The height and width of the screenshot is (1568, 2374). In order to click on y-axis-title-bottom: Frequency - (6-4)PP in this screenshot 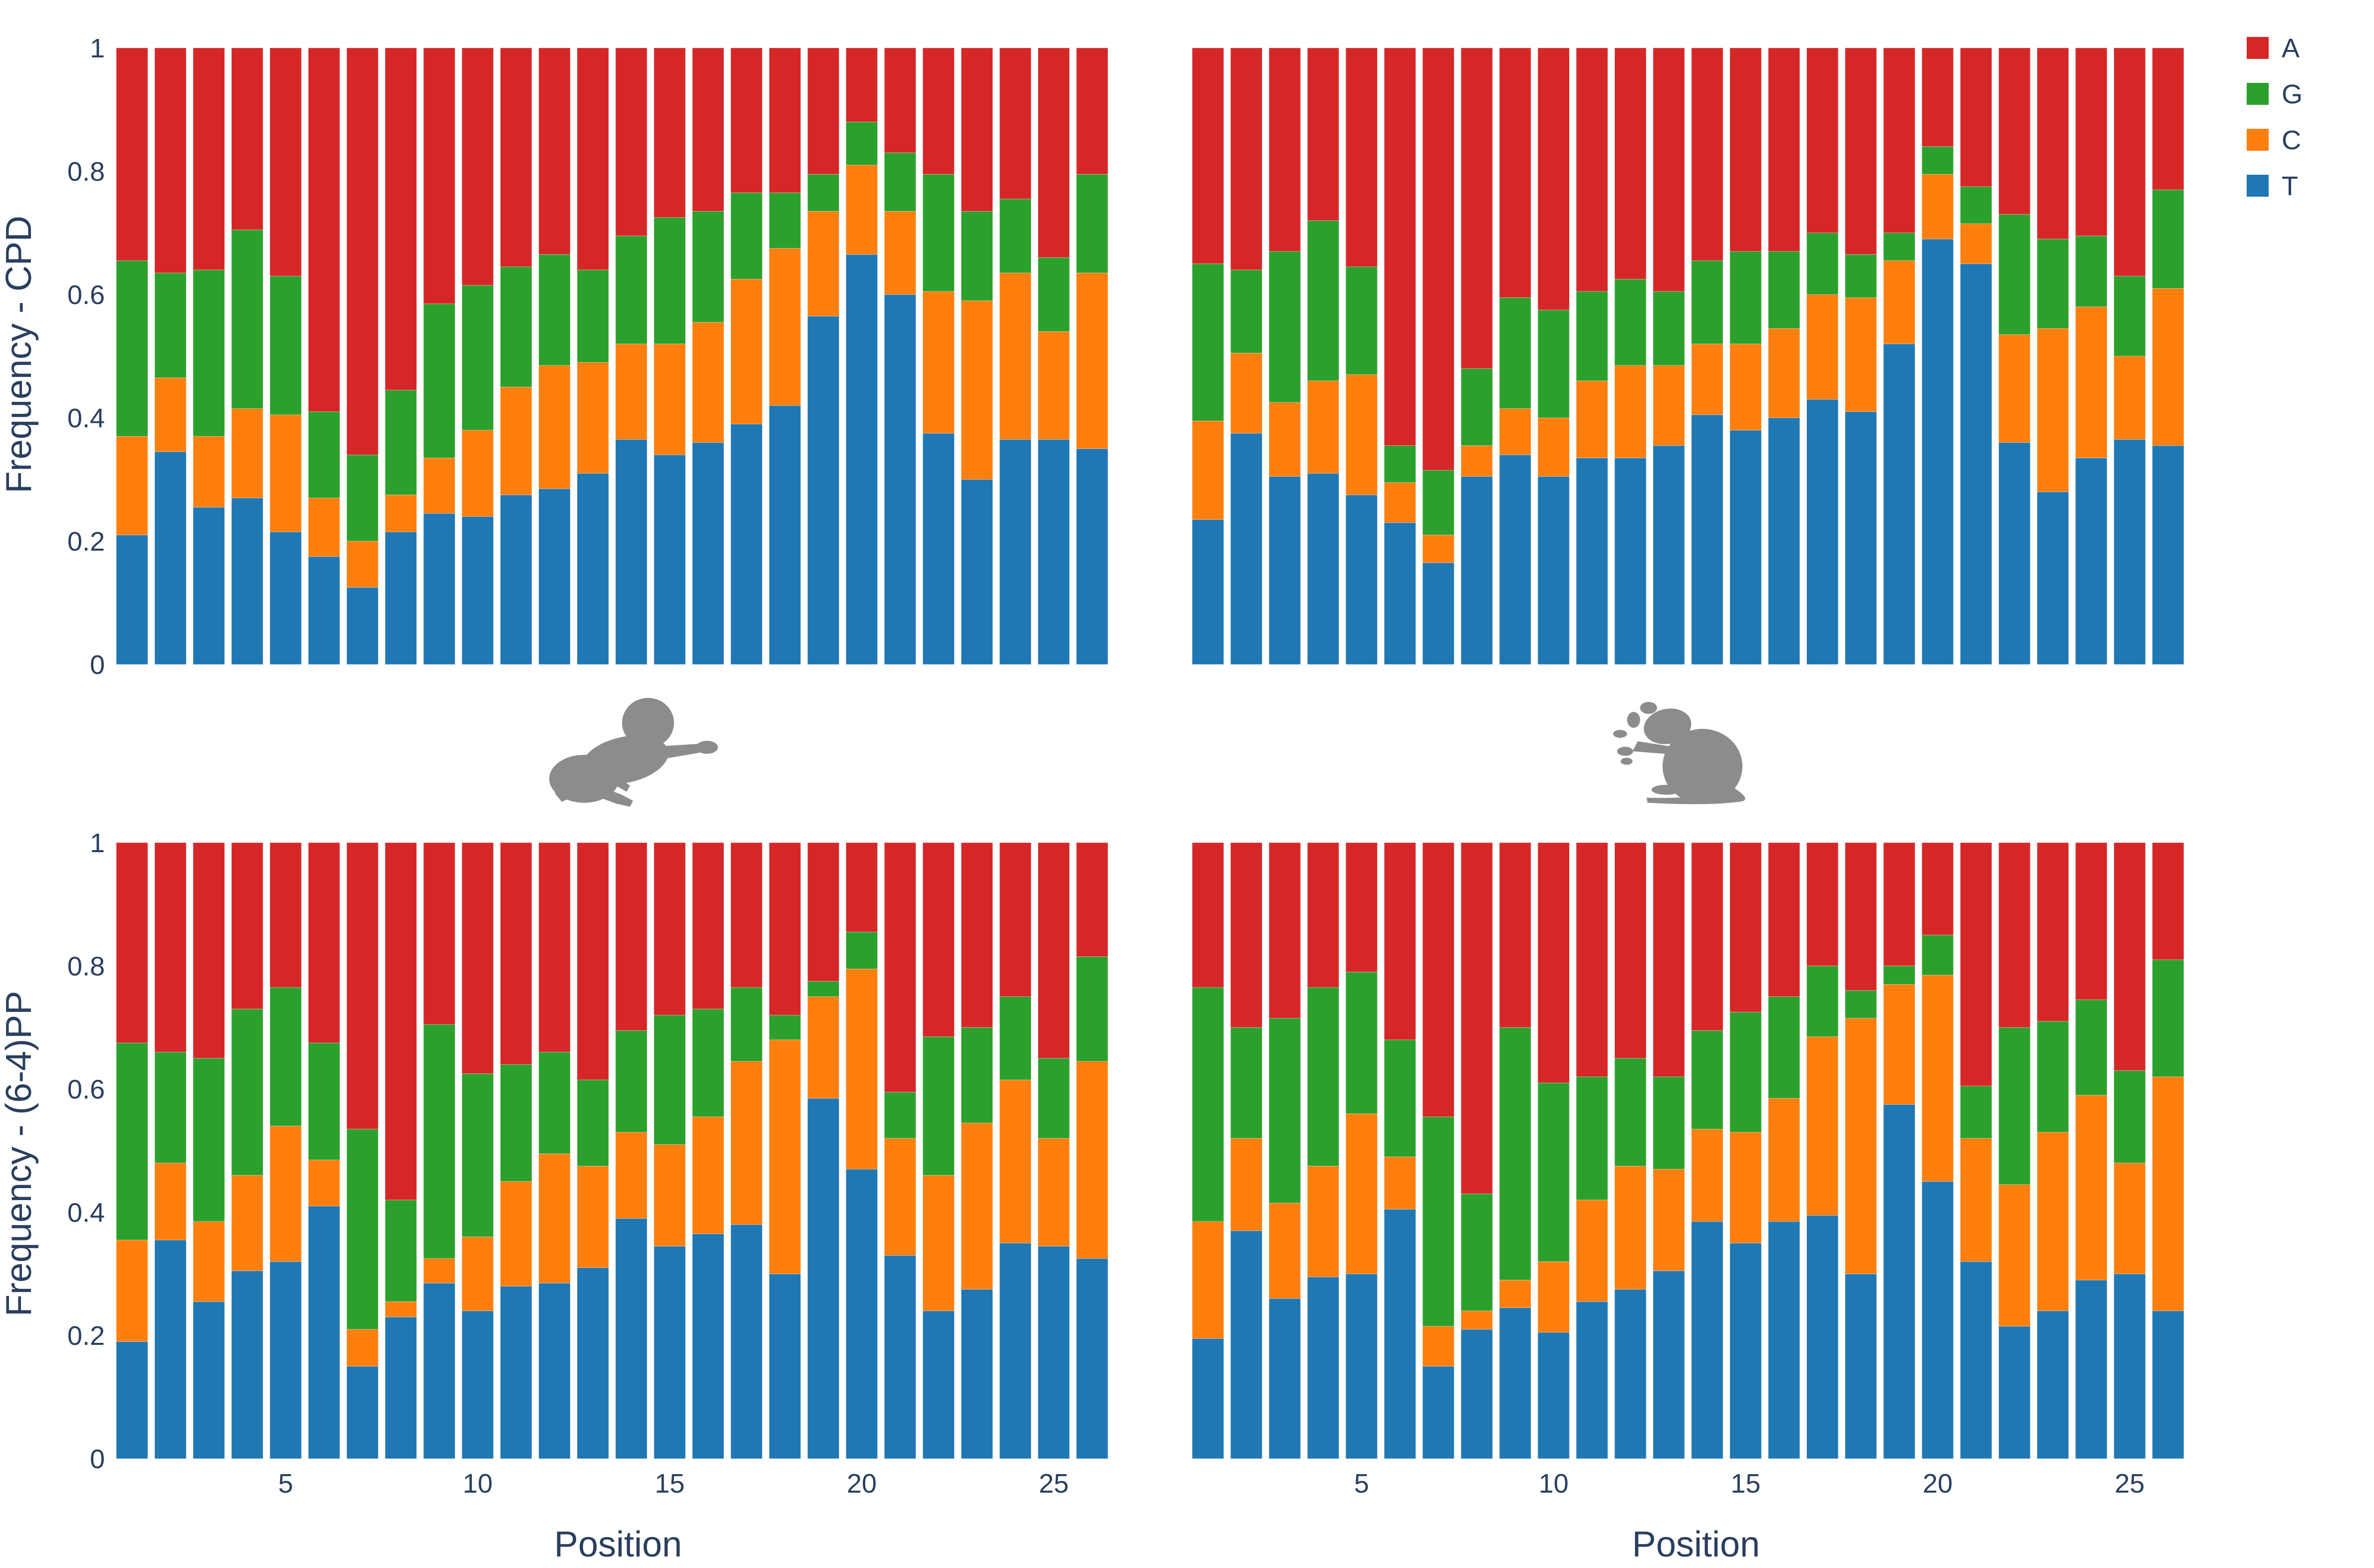, I will do `click(19, 1154)`.